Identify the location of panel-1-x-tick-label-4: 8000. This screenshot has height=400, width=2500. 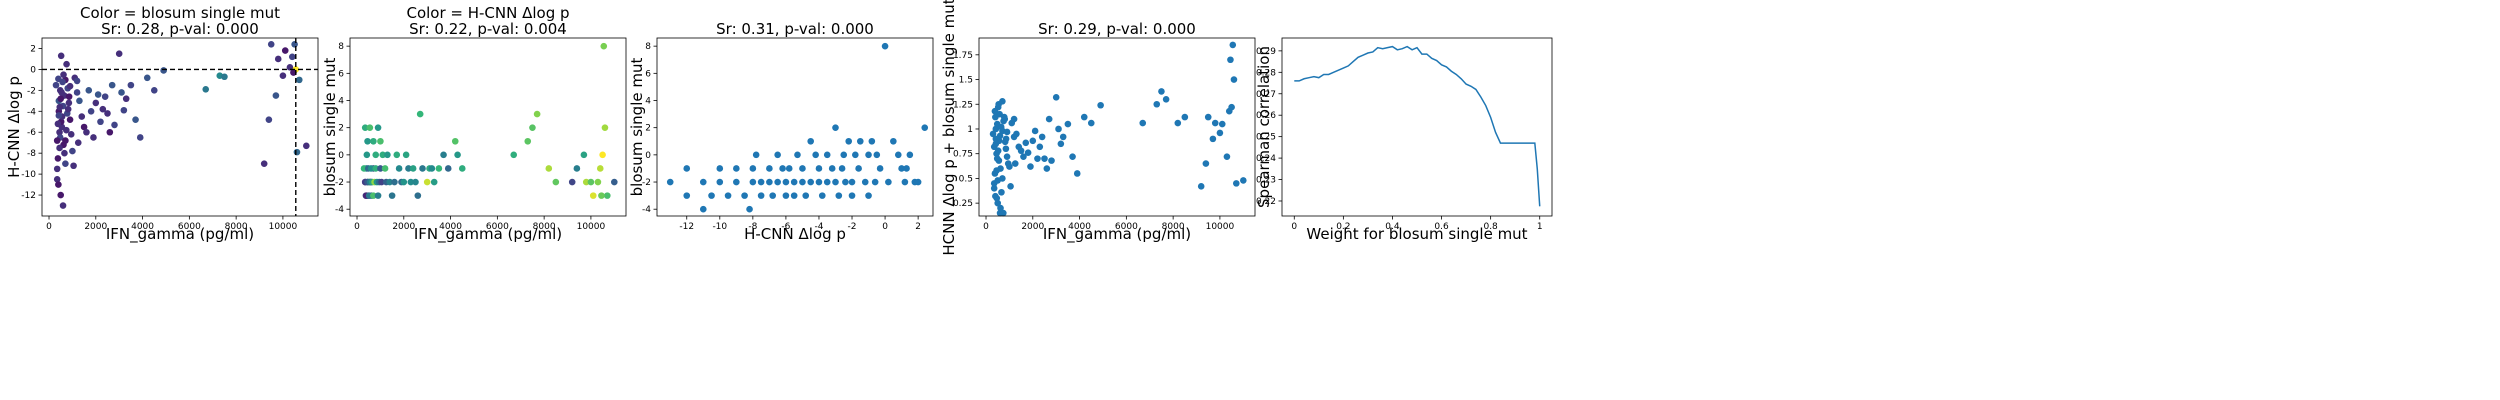
(236, 227).